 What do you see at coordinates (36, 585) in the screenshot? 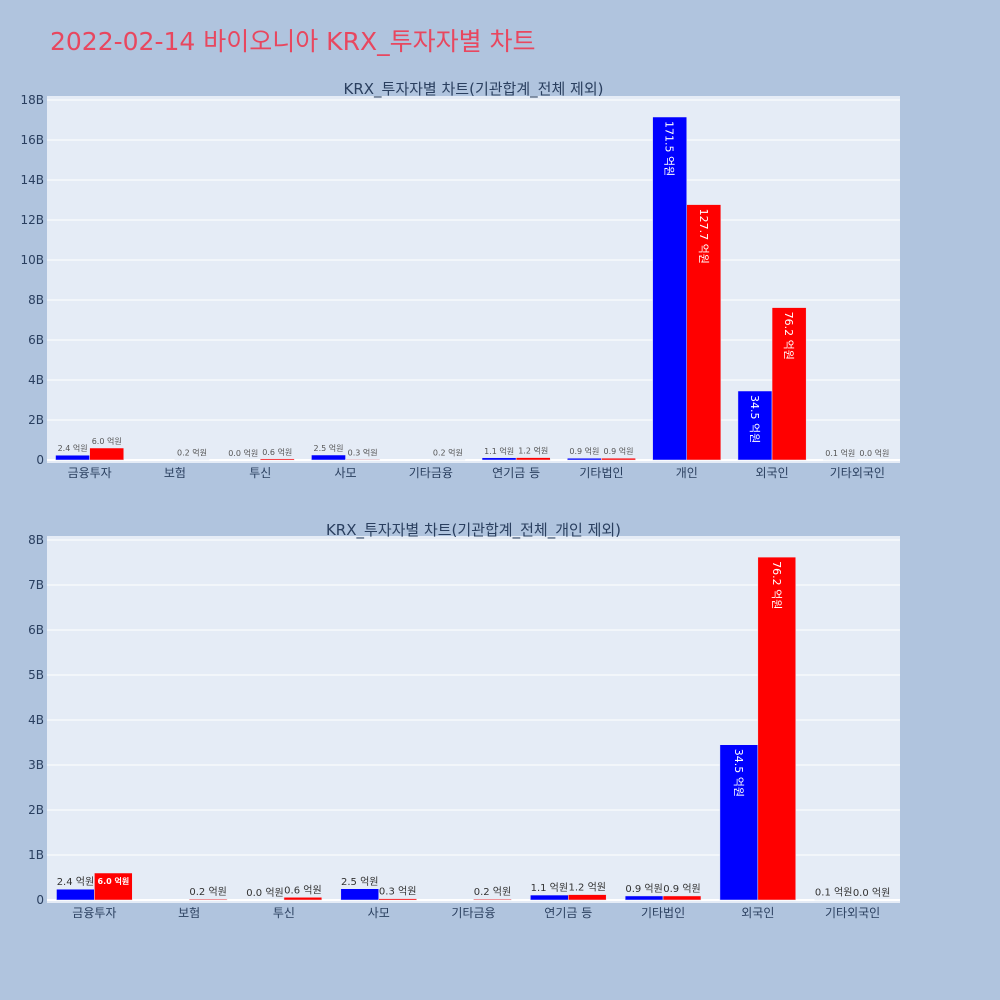
I see `y-tick-label: 7B` at bounding box center [36, 585].